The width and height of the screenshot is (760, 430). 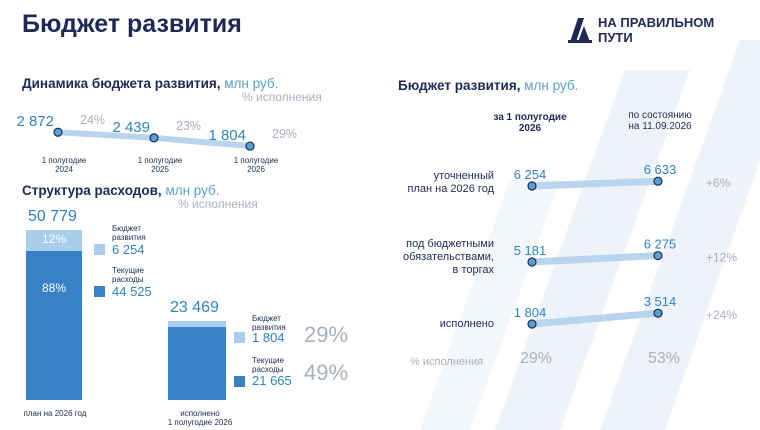 I want to click on right-change-label: +24%, so click(x=721, y=315).